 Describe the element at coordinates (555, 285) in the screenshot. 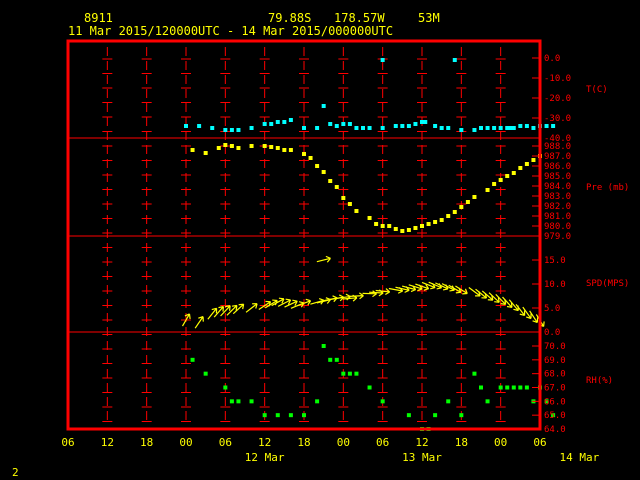

I see `wind-tick-label: 10.0` at that location.